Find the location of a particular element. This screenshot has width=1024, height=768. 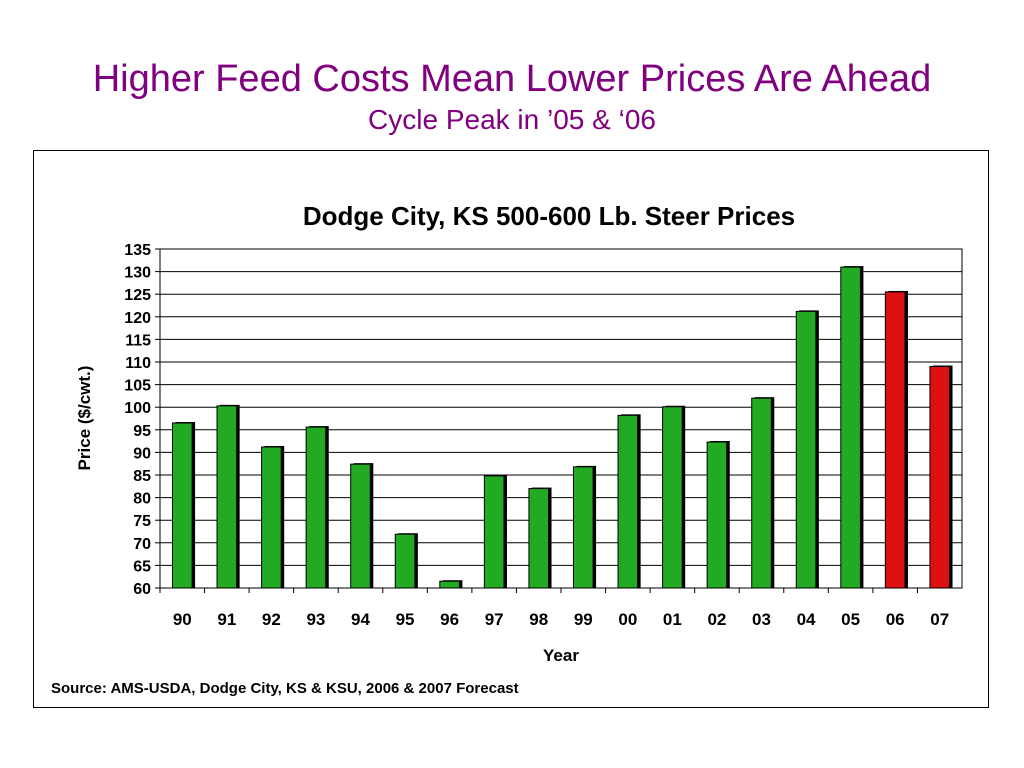

x-tick-label: 98 is located at coordinates (538, 619).